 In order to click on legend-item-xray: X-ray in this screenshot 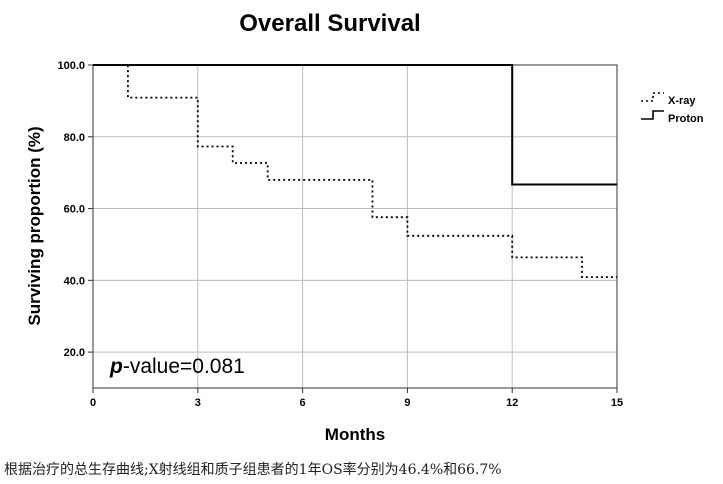, I will do `click(668, 99)`.